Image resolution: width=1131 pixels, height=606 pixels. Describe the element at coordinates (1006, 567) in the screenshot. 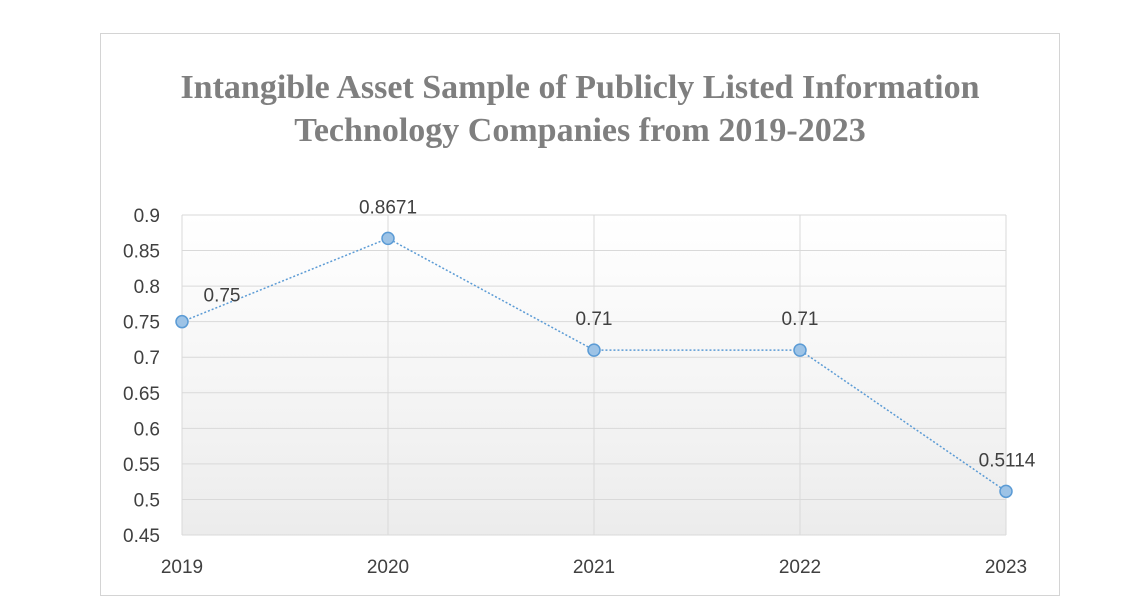

I see `x-tick-label: 2023` at that location.